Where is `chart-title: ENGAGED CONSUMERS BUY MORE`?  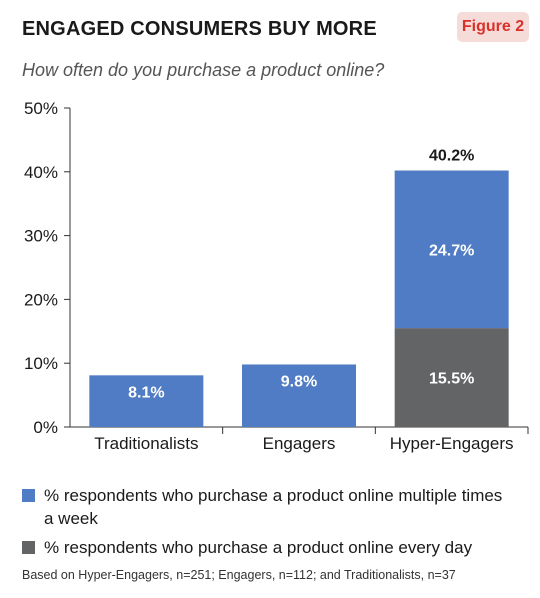
chart-title: ENGAGED CONSUMERS BUY MORE is located at coordinates (199, 29).